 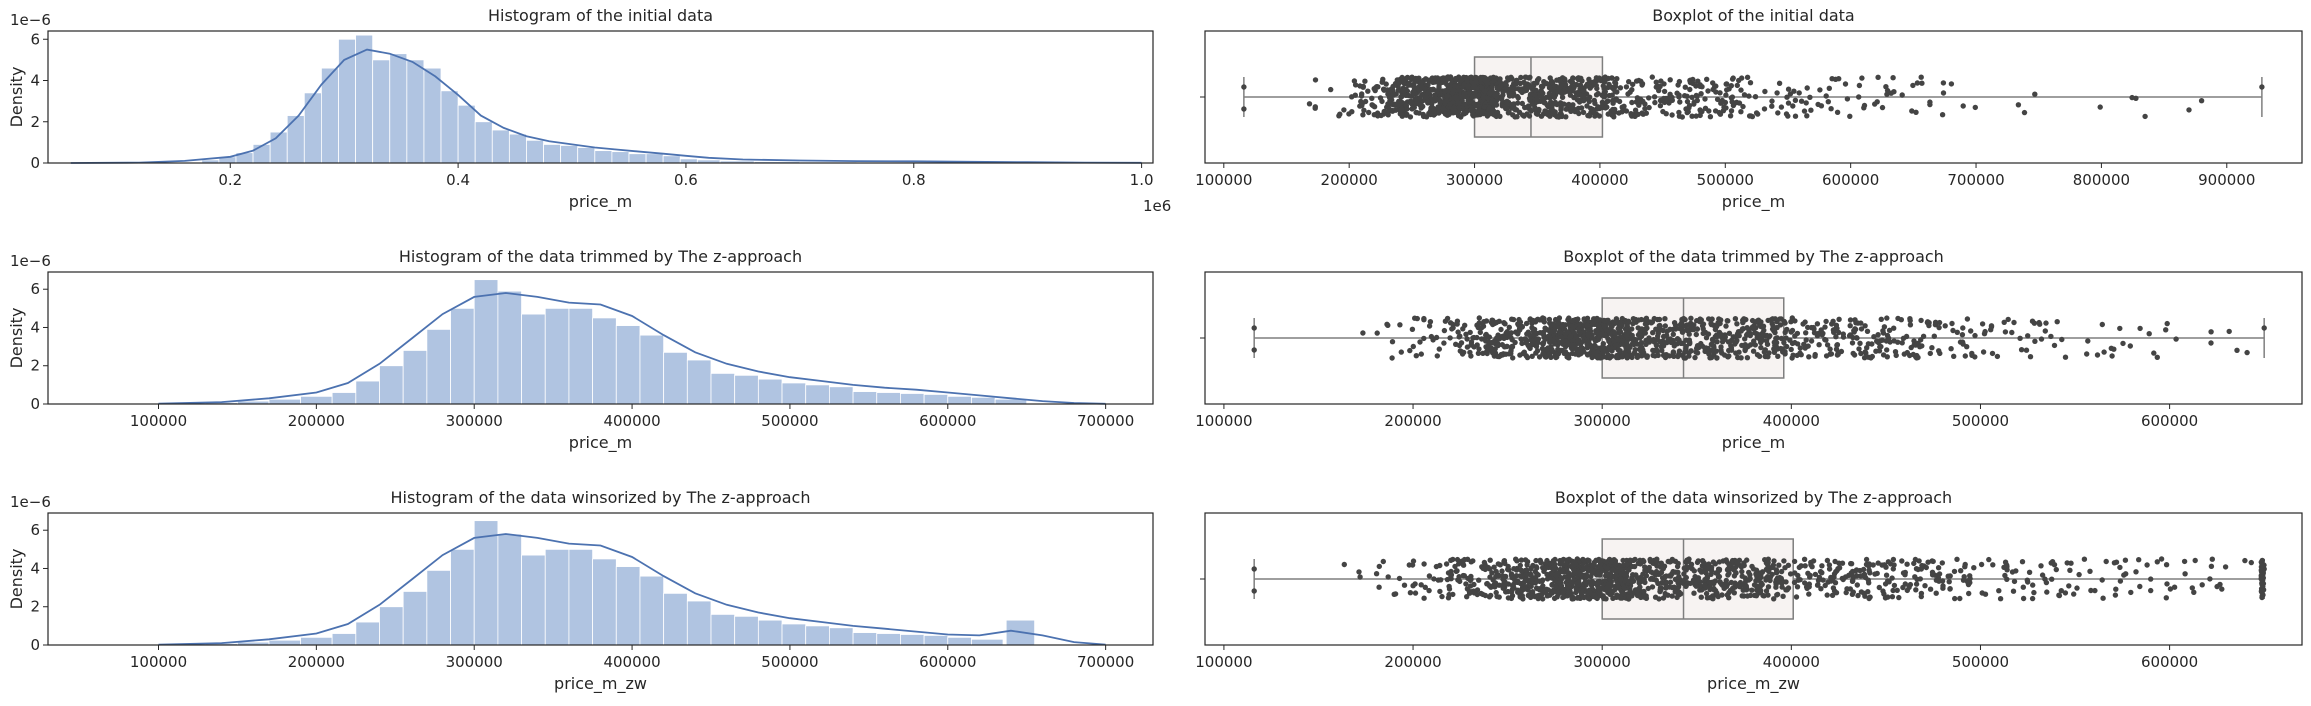 What do you see at coordinates (158, 662) in the screenshot?
I see `x-tick-label: 100000` at bounding box center [158, 662].